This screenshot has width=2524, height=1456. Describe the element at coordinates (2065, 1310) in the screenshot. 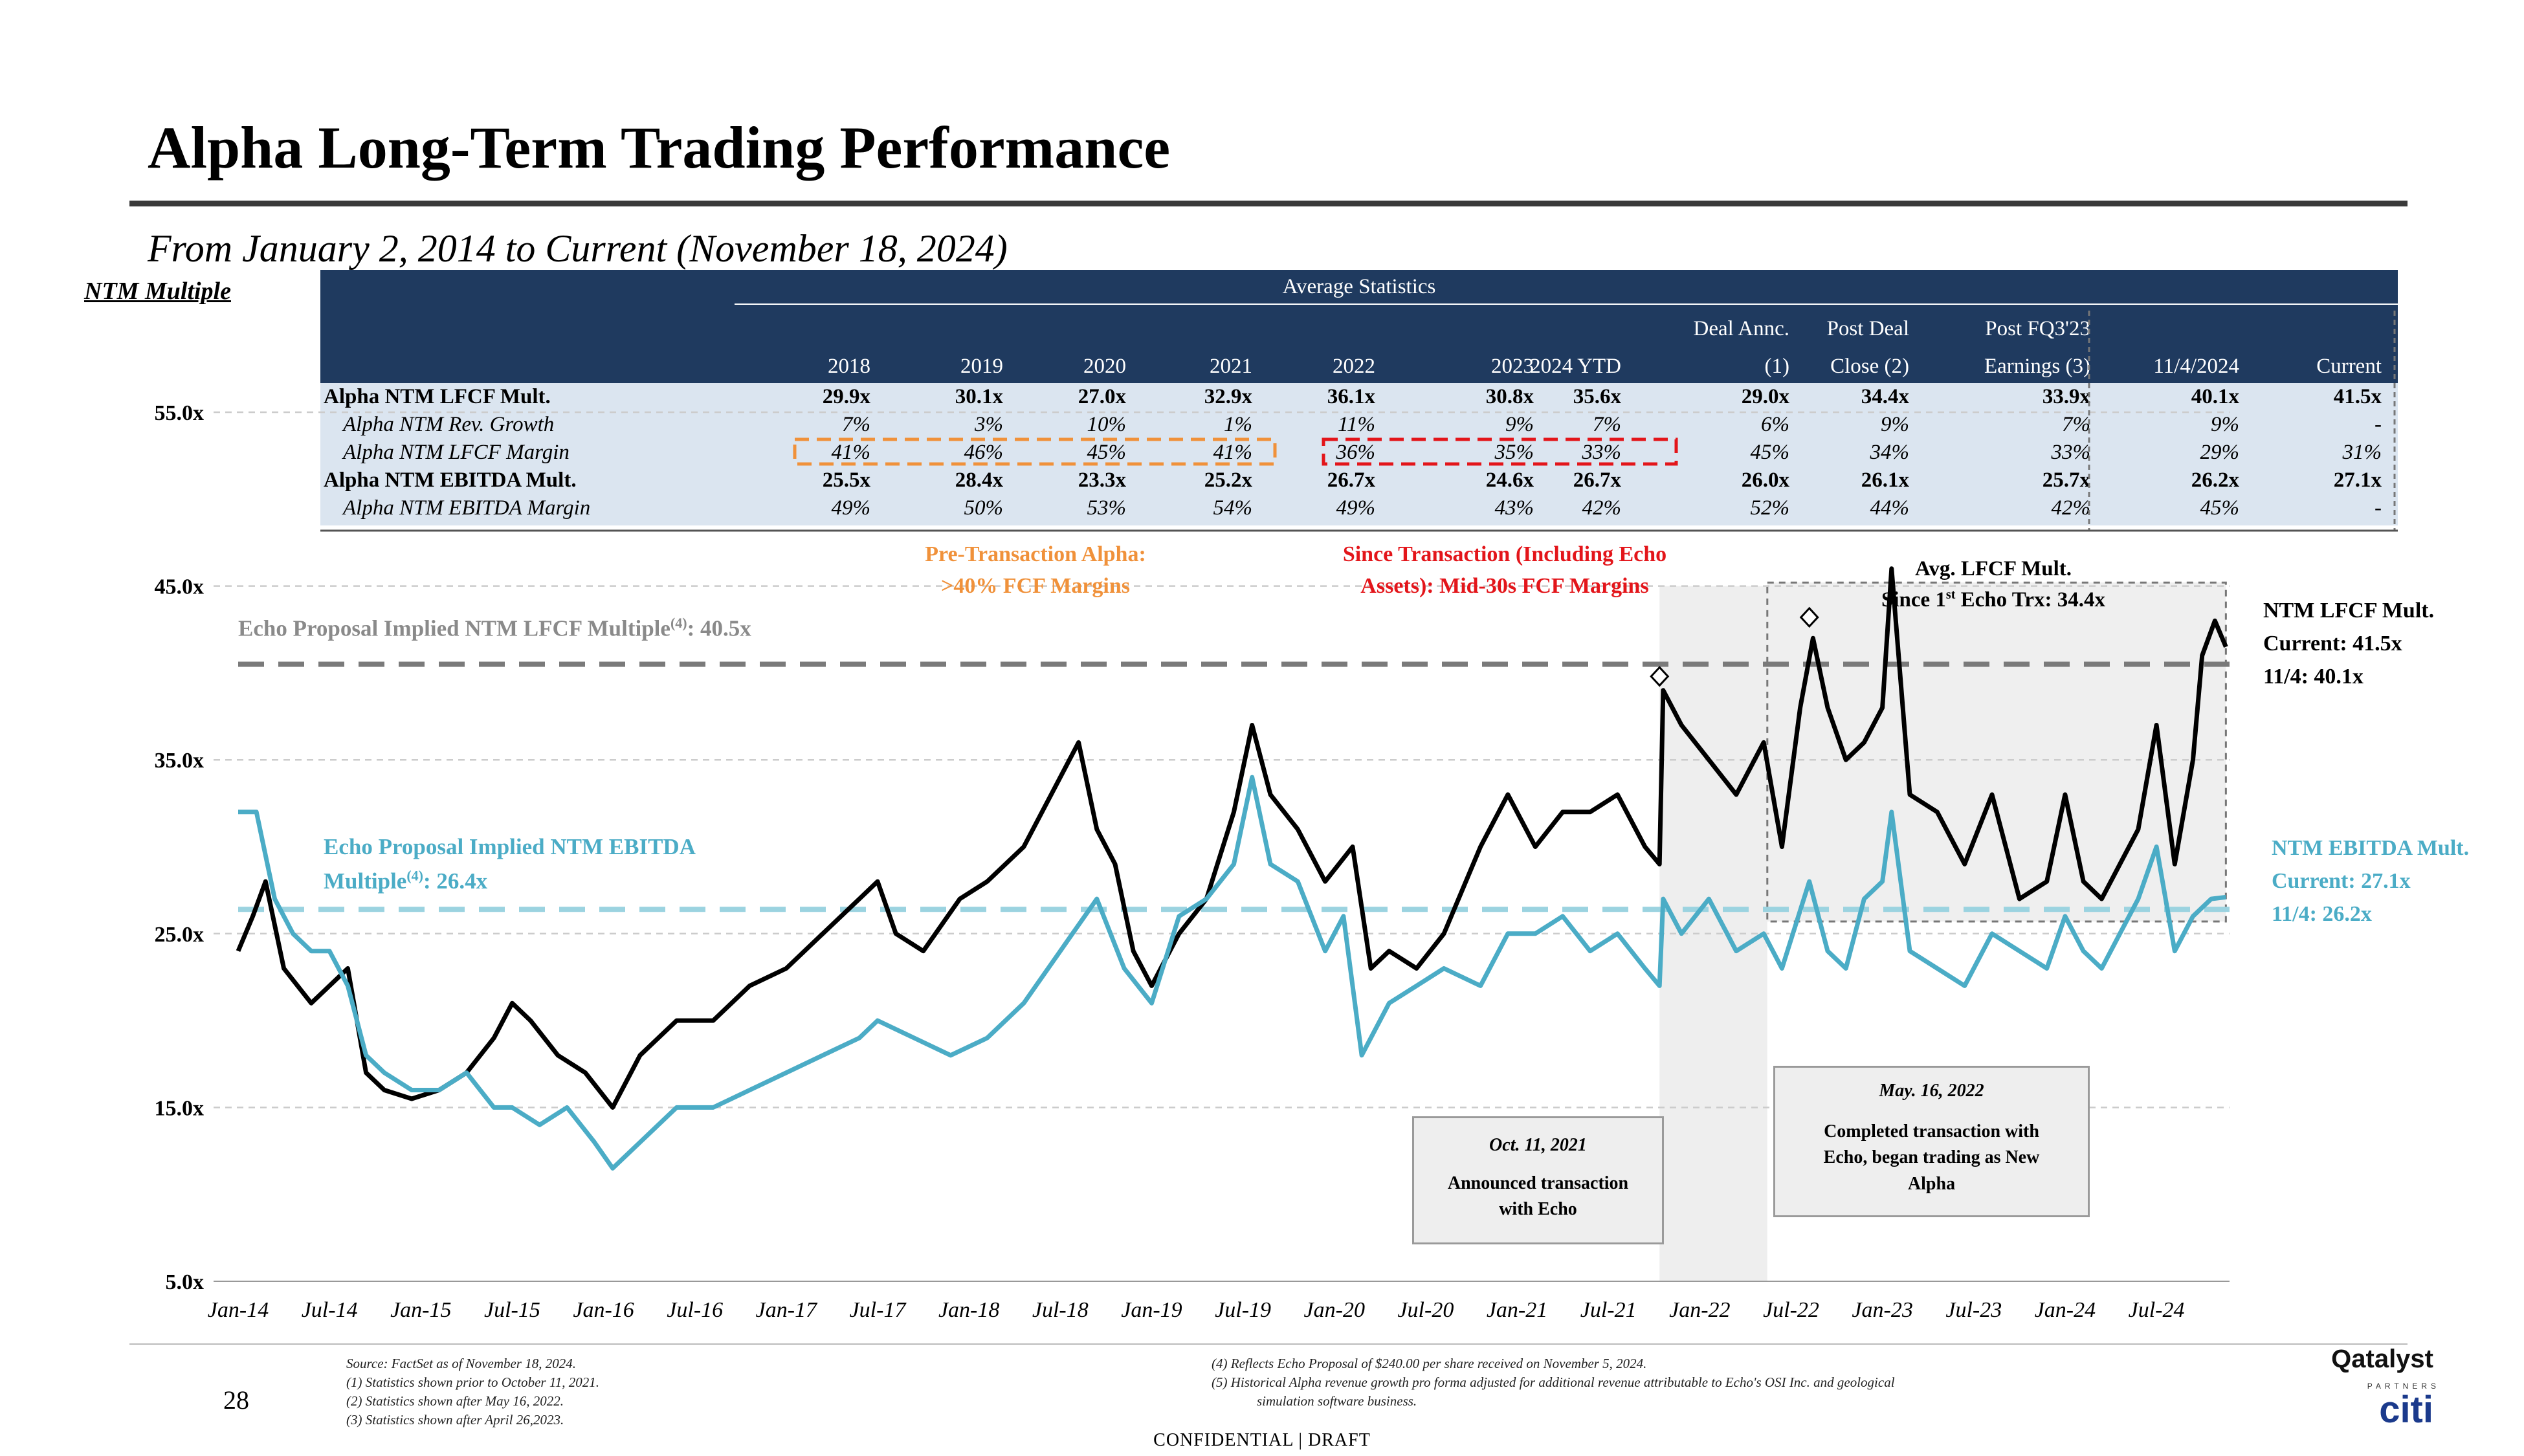

I see `x-tick-label: Jan-24` at that location.